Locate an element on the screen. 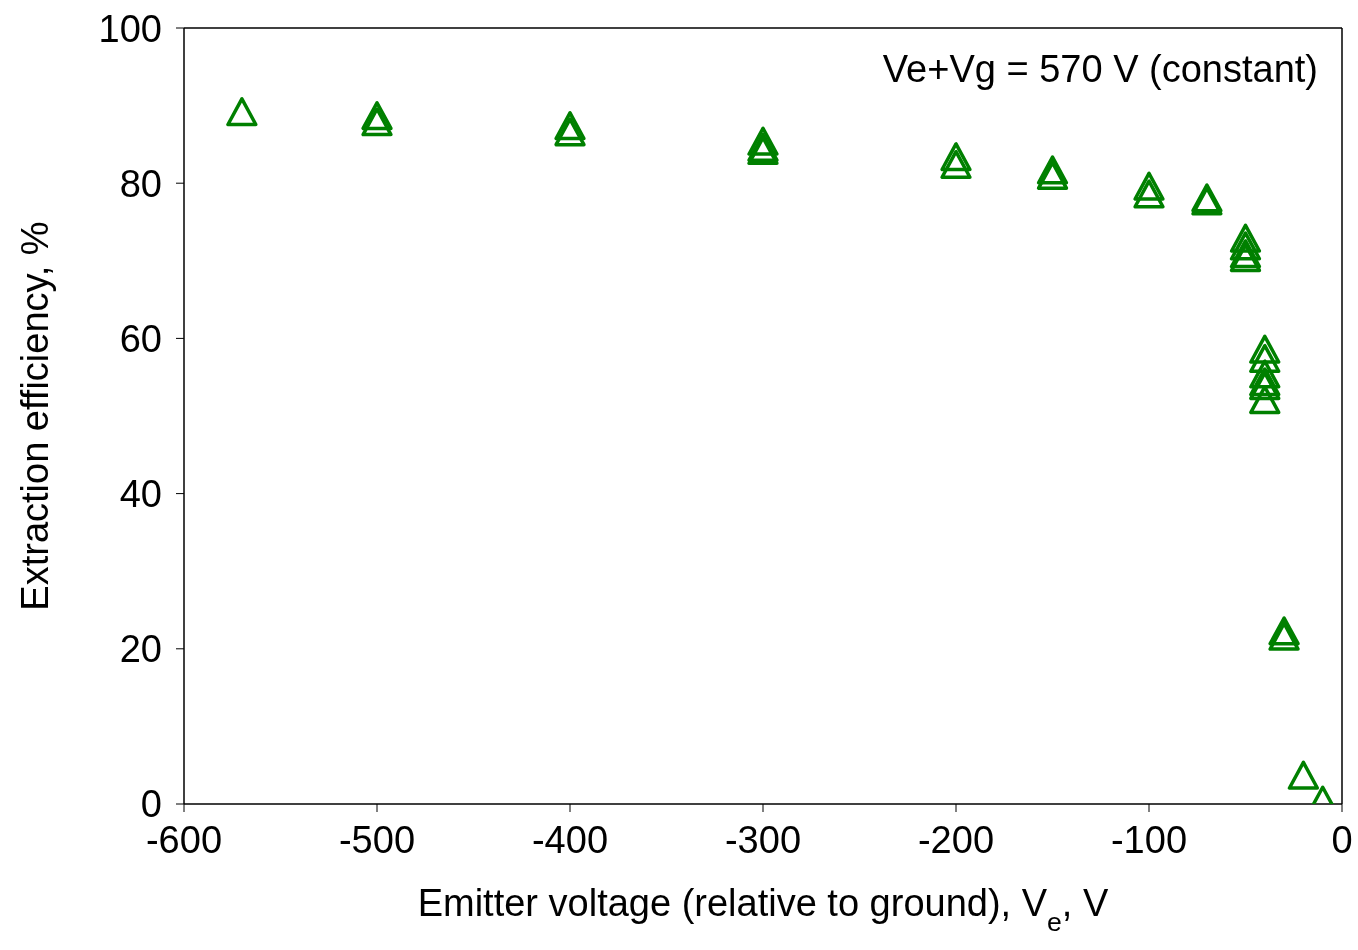  y-tick-label: 40 is located at coordinates (140, 494).